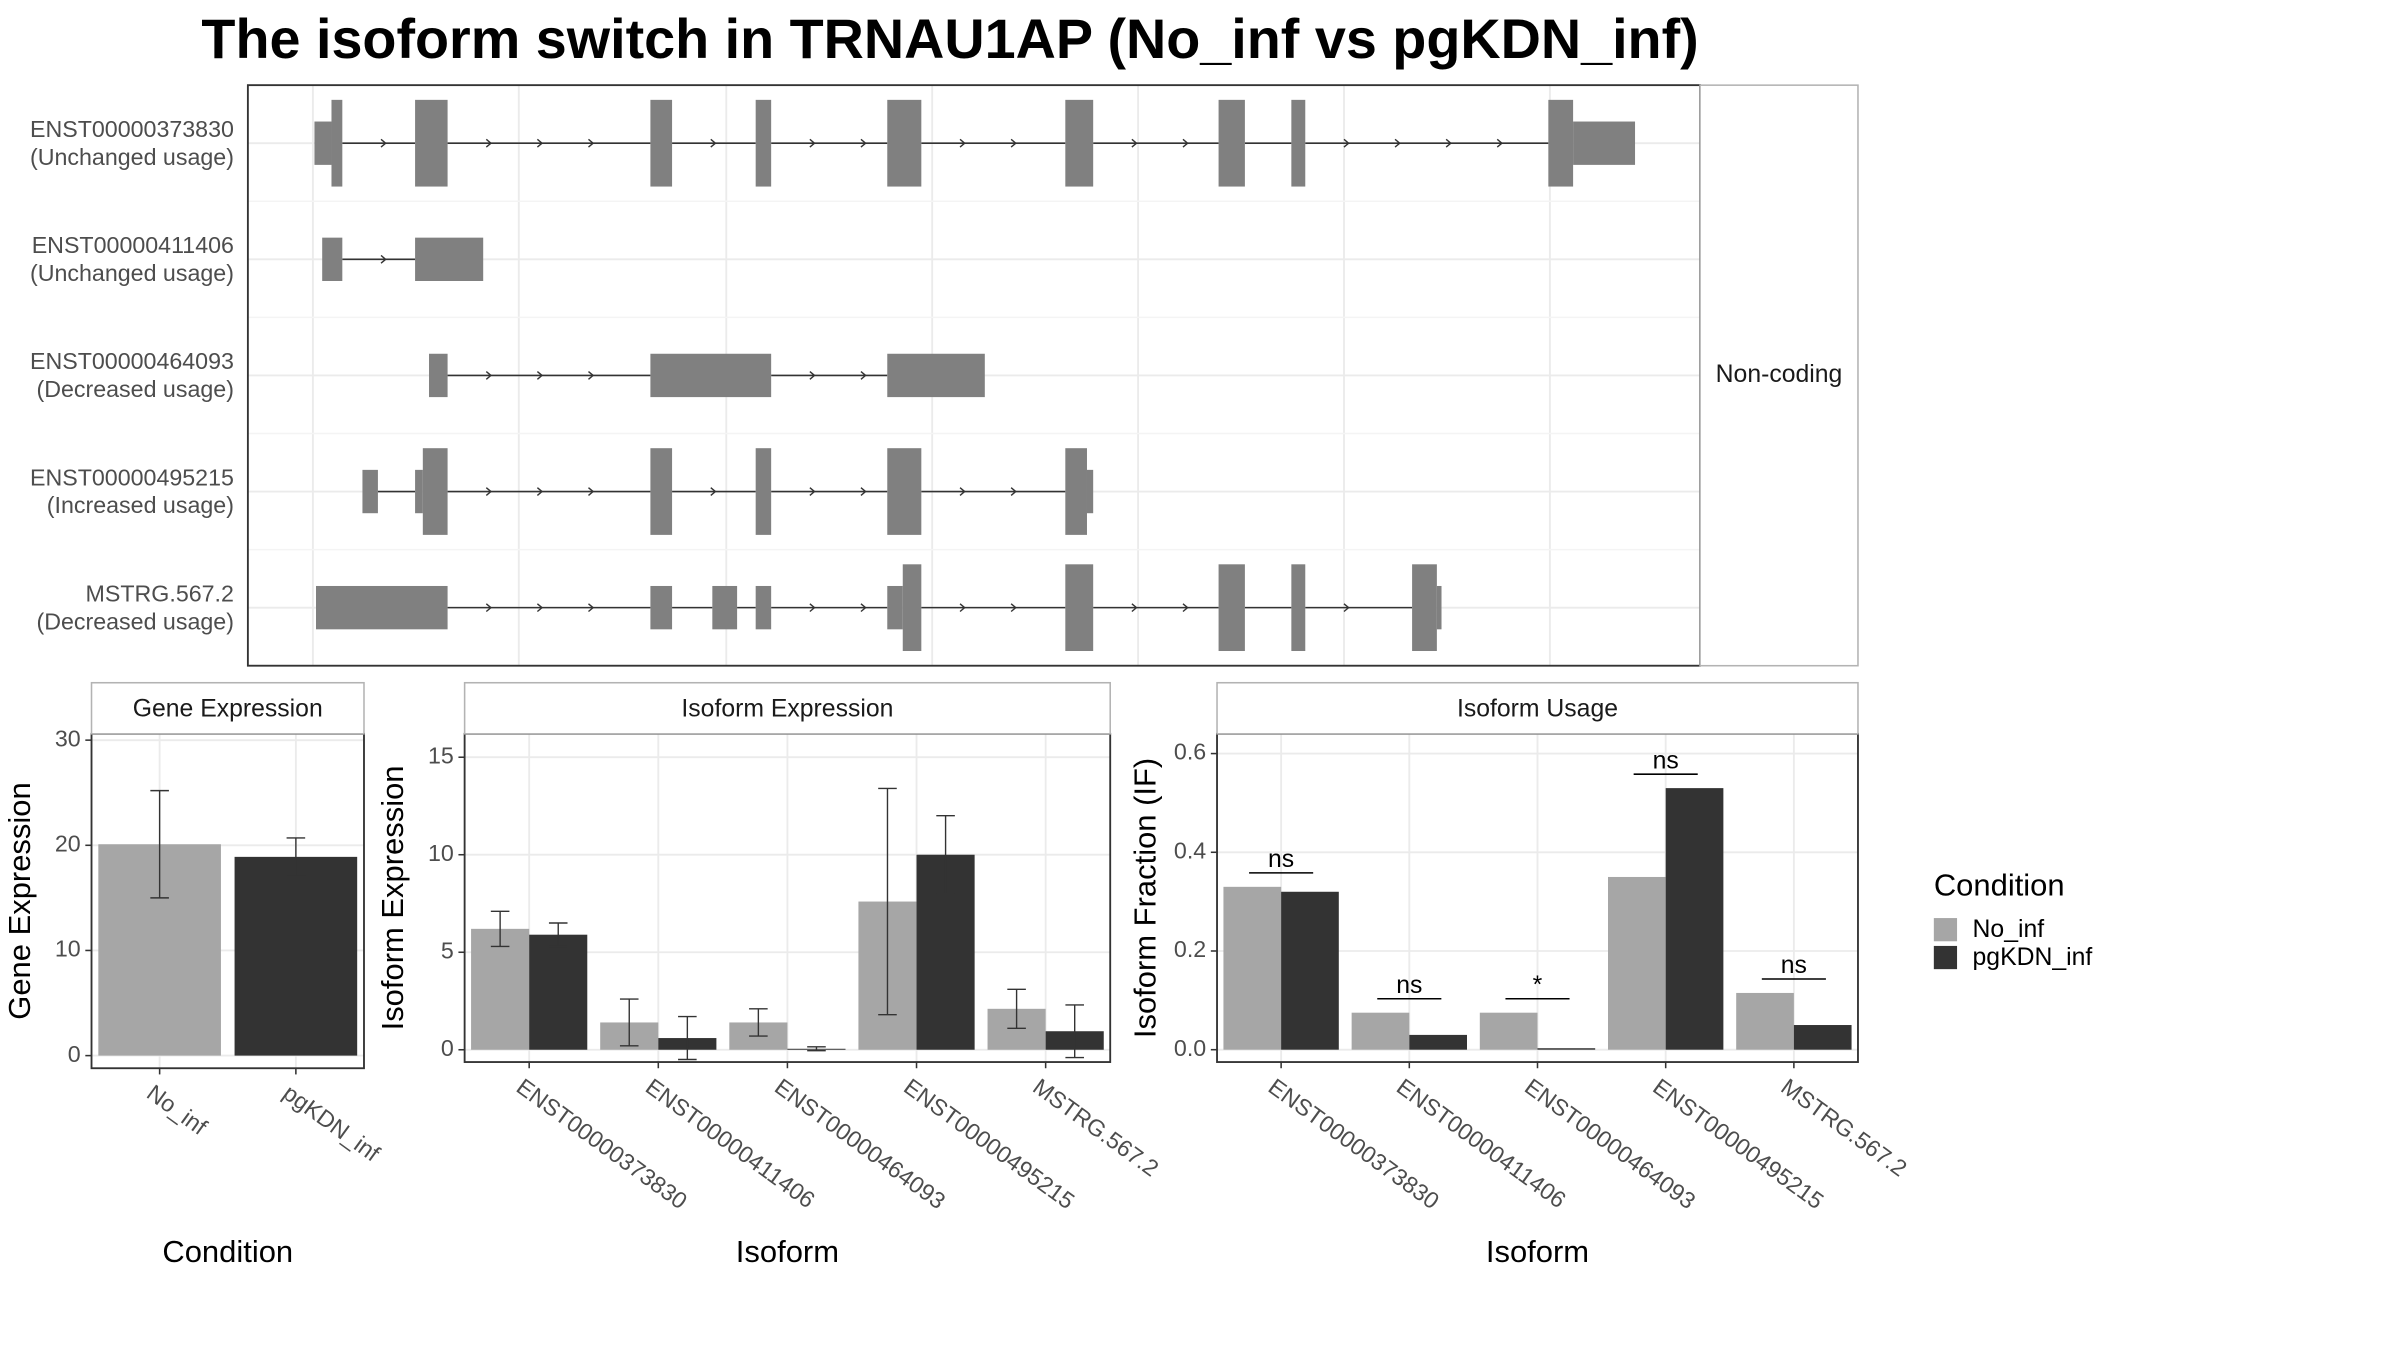 Image resolution: width=2400 pixels, height=1350 pixels. Describe the element at coordinates (133, 245) in the screenshot. I see `transcript-name: ENST00000411406` at that location.